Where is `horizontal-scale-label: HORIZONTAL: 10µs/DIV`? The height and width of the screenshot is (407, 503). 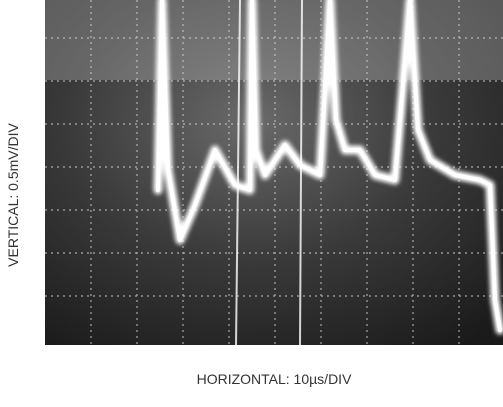 horizontal-scale-label: HORIZONTAL: 10µs/DIV is located at coordinates (274, 379).